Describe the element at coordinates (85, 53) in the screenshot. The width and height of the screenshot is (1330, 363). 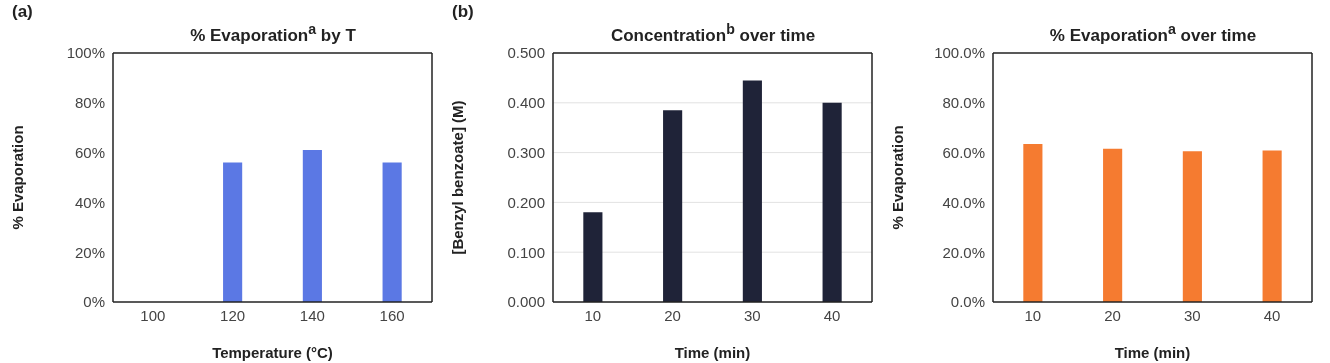
I see `y-tick-label: 100%` at that location.